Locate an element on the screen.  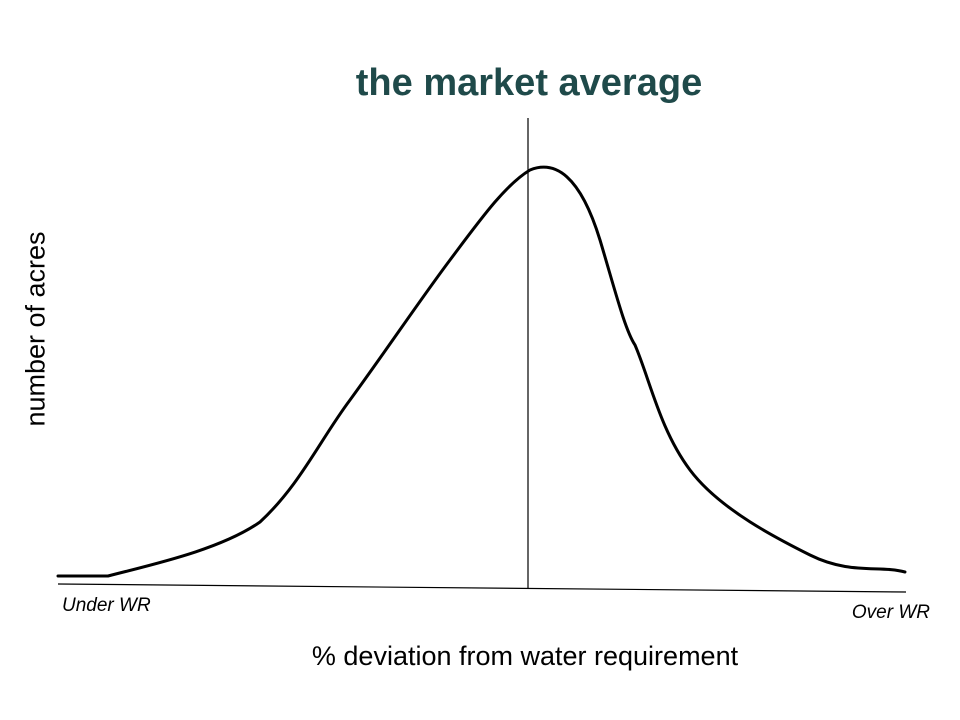
over-wr-label: Over WR is located at coordinates (890, 612).